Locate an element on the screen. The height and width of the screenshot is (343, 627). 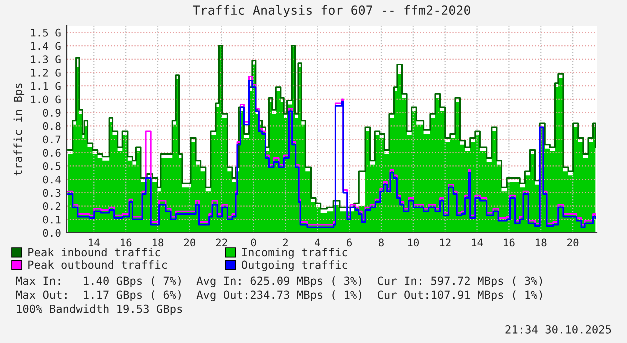
legend-label: Outgoing traffic is located at coordinates (295, 266).